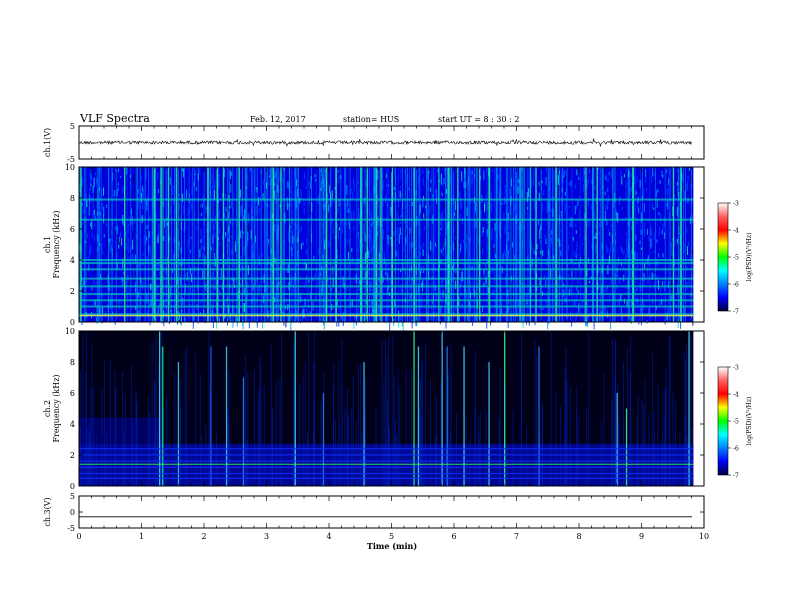  I want to click on xtick-label-8: 8, so click(578, 536).